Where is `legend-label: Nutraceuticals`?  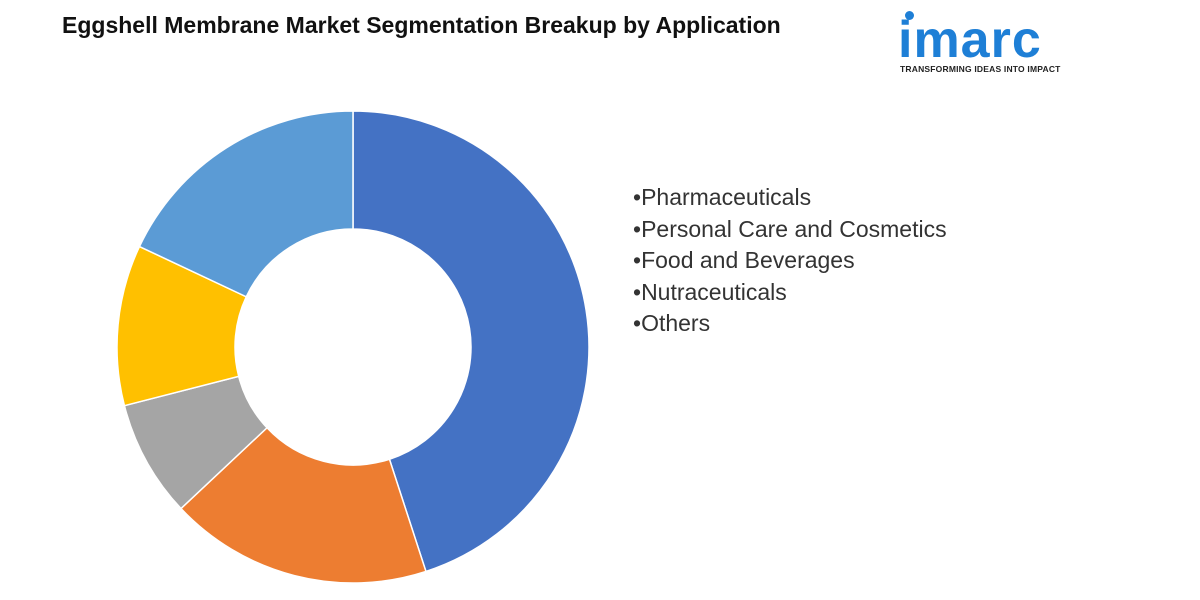
legend-label: Nutraceuticals is located at coordinates (714, 291).